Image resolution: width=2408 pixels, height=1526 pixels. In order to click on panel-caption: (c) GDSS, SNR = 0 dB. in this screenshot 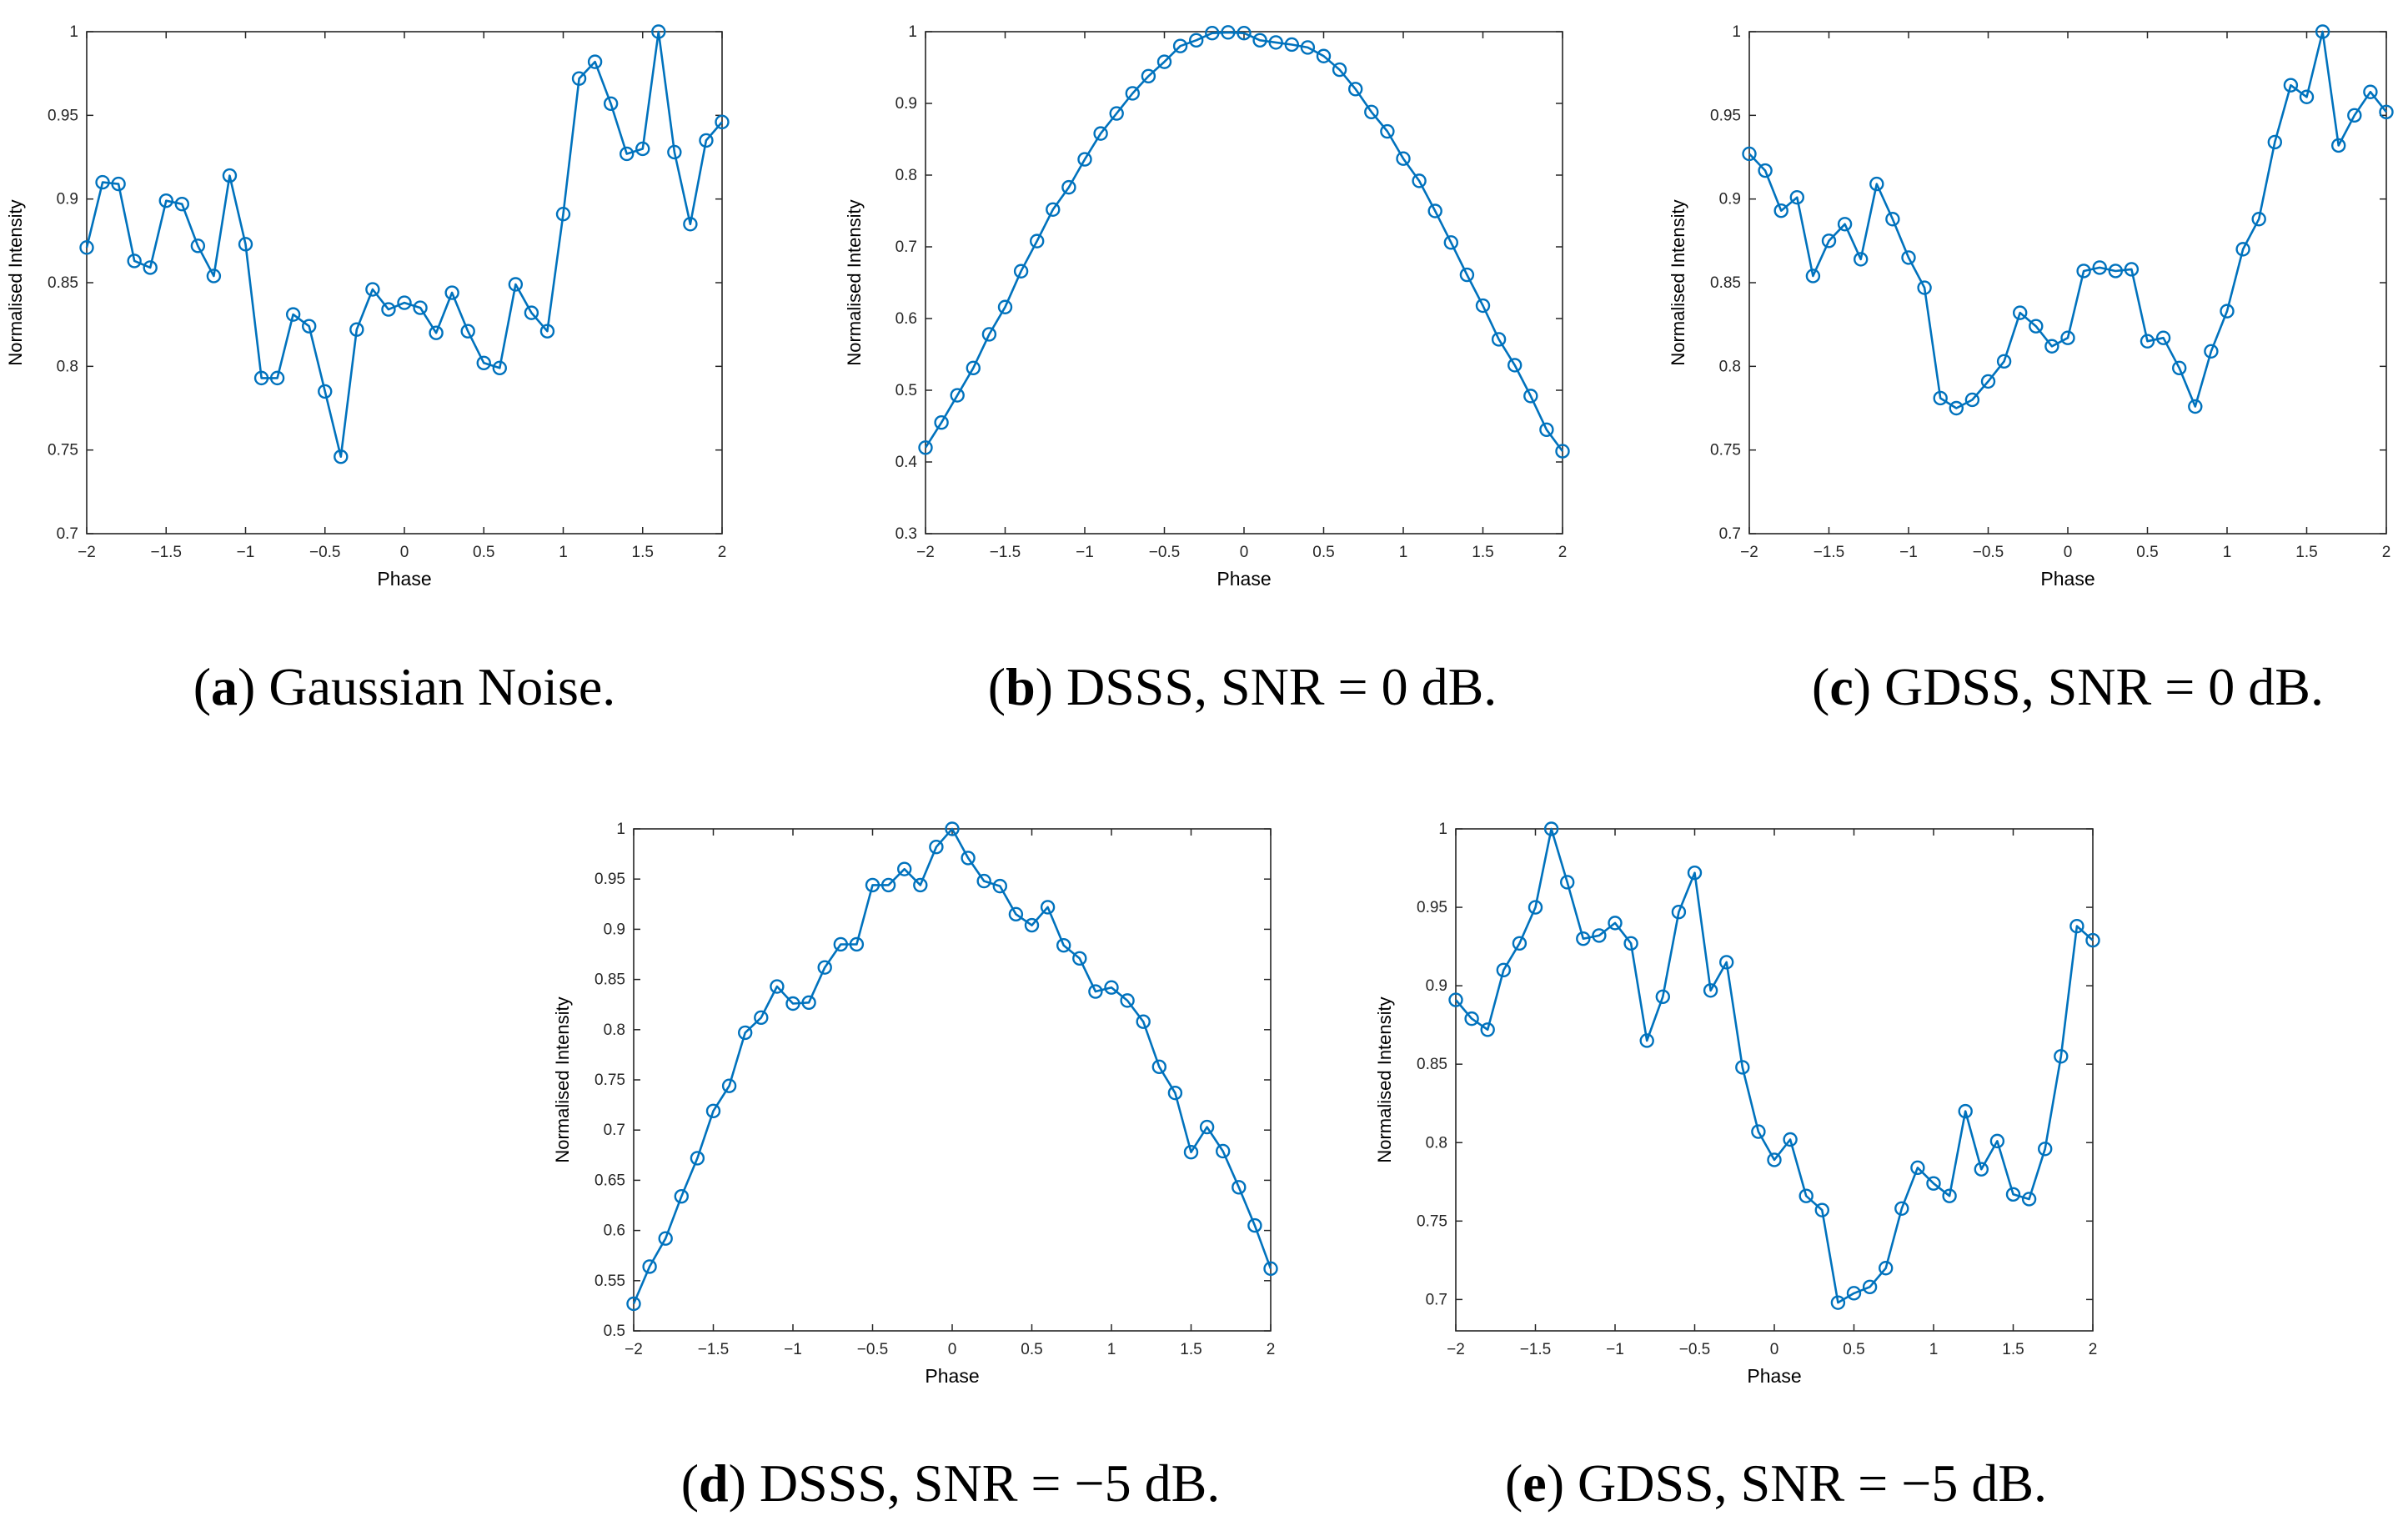, I will do `click(2068, 687)`.